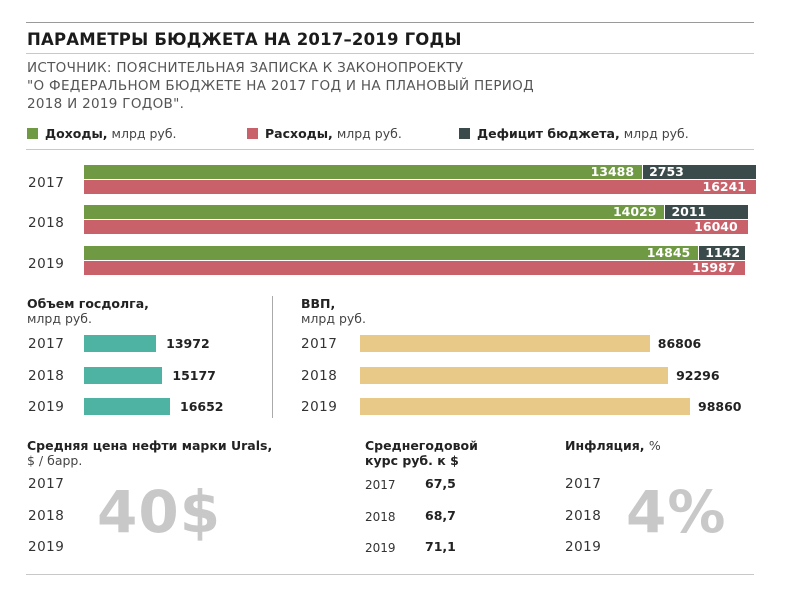  Describe the element at coordinates (76, 133) in the screenshot. I see `legend-income-label: Доходы,` at that location.